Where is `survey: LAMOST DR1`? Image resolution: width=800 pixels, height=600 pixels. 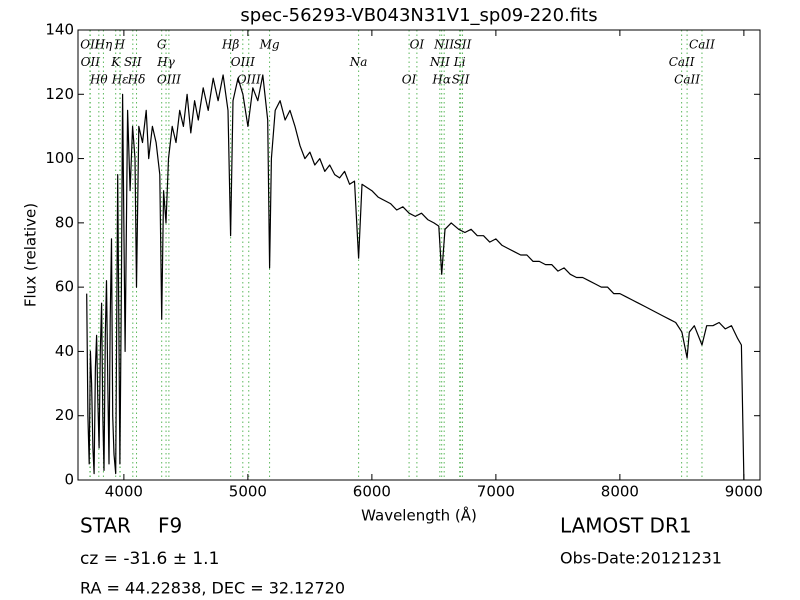 survey: LAMOST DR1 is located at coordinates (626, 526).